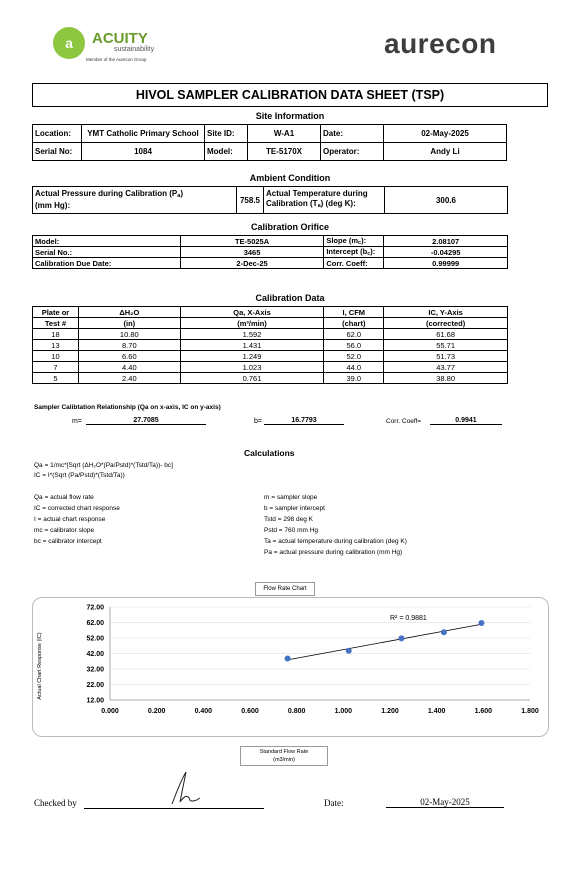  What do you see at coordinates (116, 59) in the screenshot?
I see `acuity-member: Member of the Aurecon Group` at bounding box center [116, 59].